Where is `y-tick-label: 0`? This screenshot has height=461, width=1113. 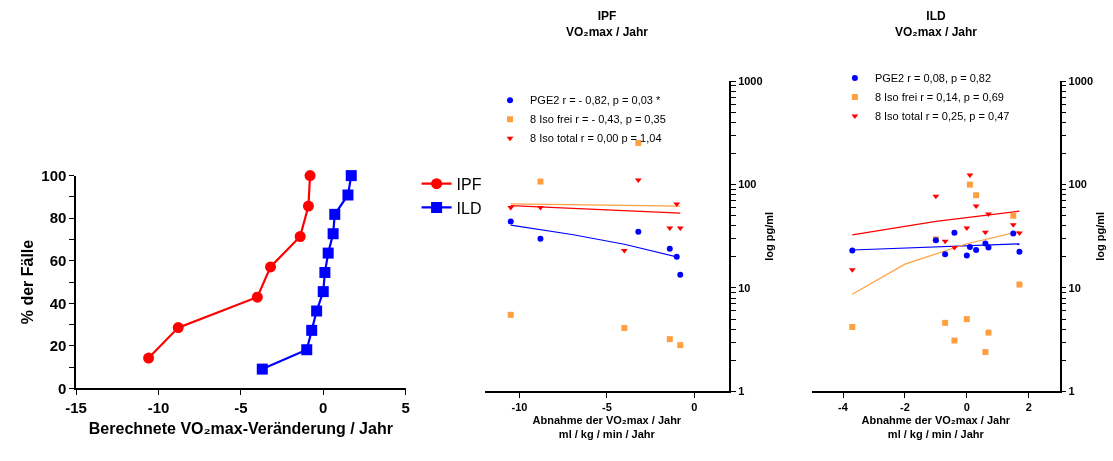
y-tick-label: 0 is located at coordinates (62, 388).